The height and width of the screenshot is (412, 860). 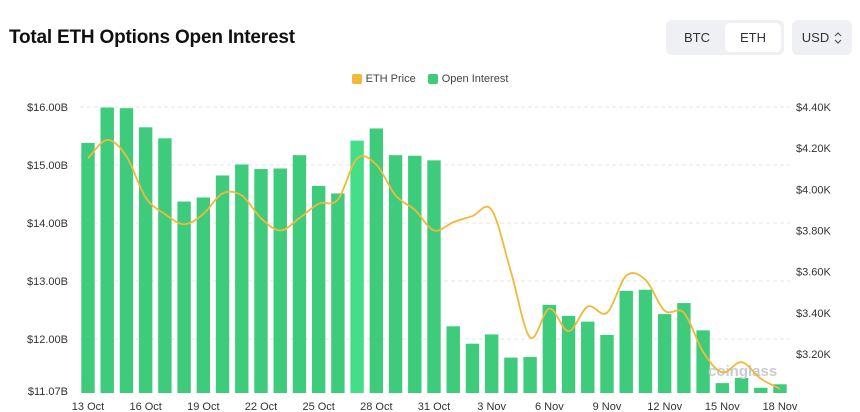 I want to click on x-tick-label: 28 Oct, so click(x=376, y=406).